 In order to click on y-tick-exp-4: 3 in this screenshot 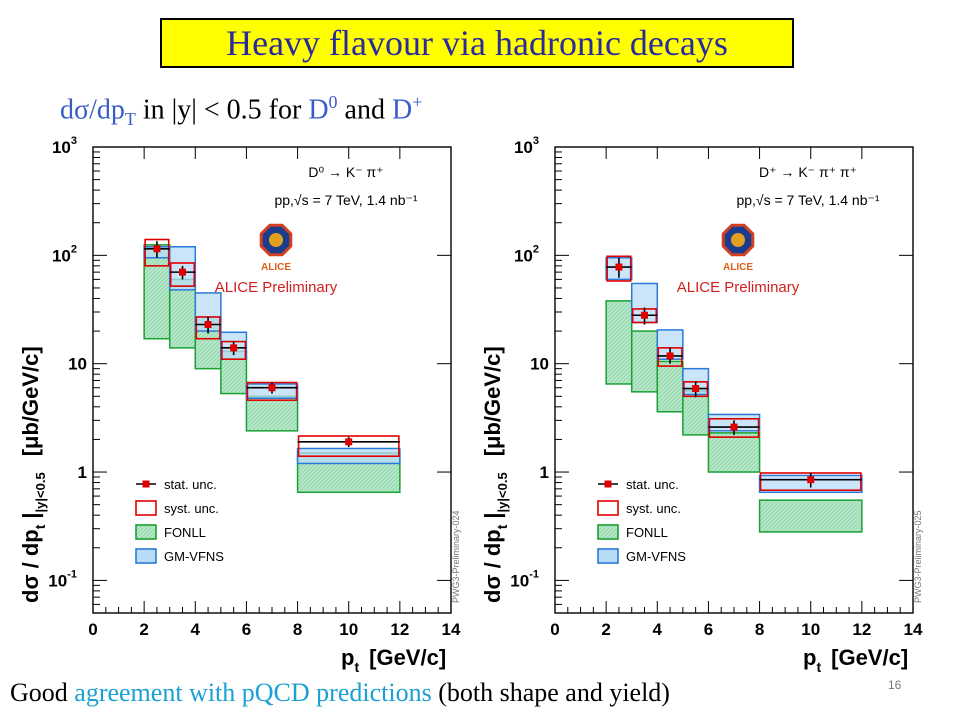, I will do `click(536, 141)`.